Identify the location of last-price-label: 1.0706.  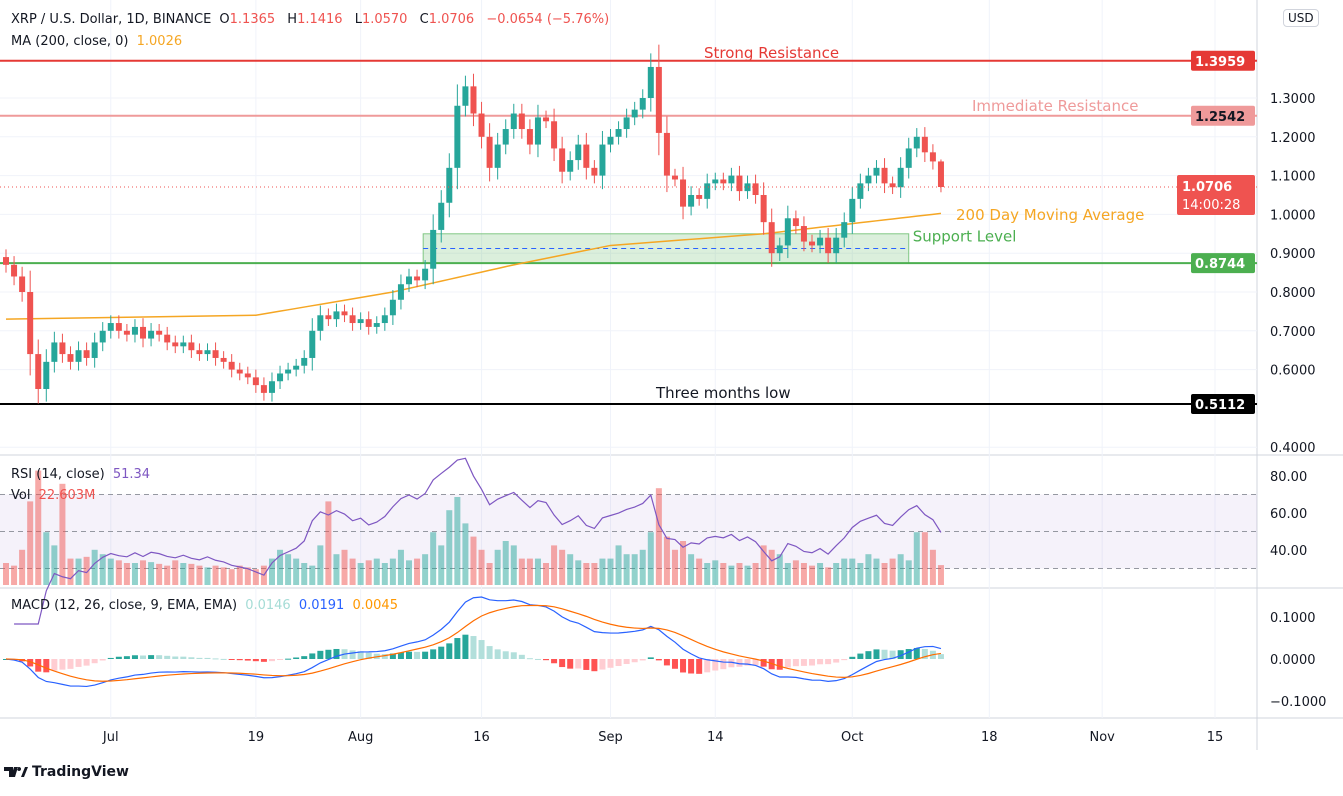
(1207, 187).